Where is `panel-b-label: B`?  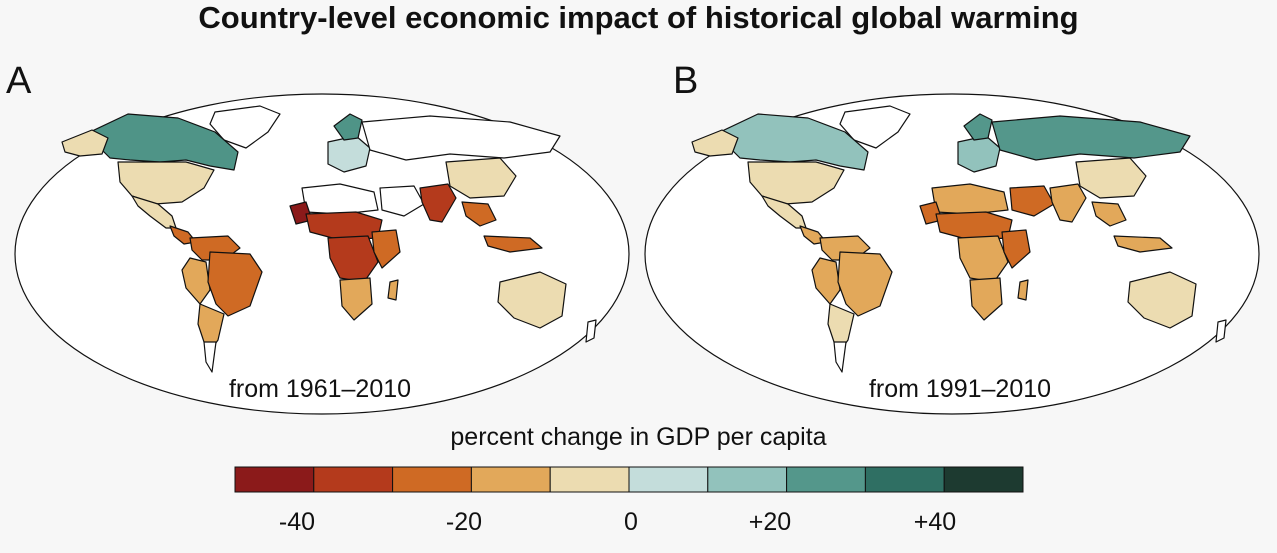
panel-b-label: B is located at coordinates (686, 81).